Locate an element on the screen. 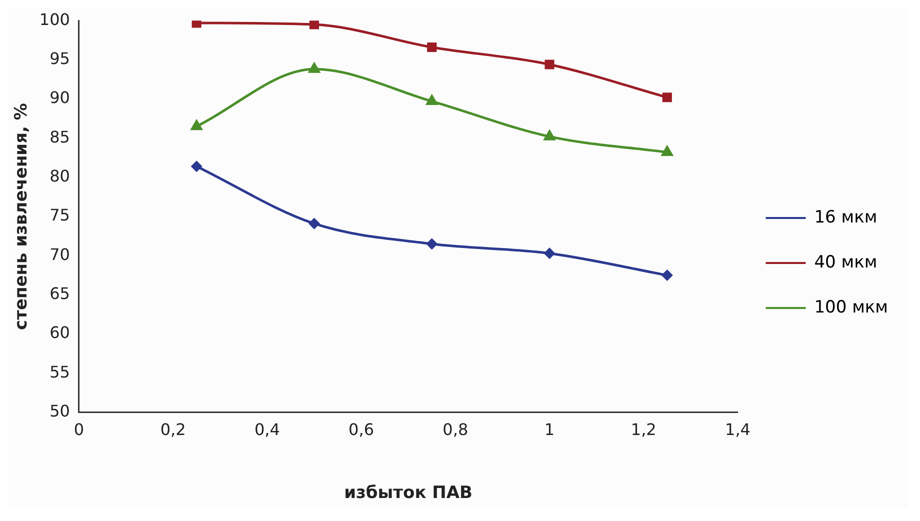 The image size is (920, 521). y-tick-label: 95 is located at coordinates (60, 58).